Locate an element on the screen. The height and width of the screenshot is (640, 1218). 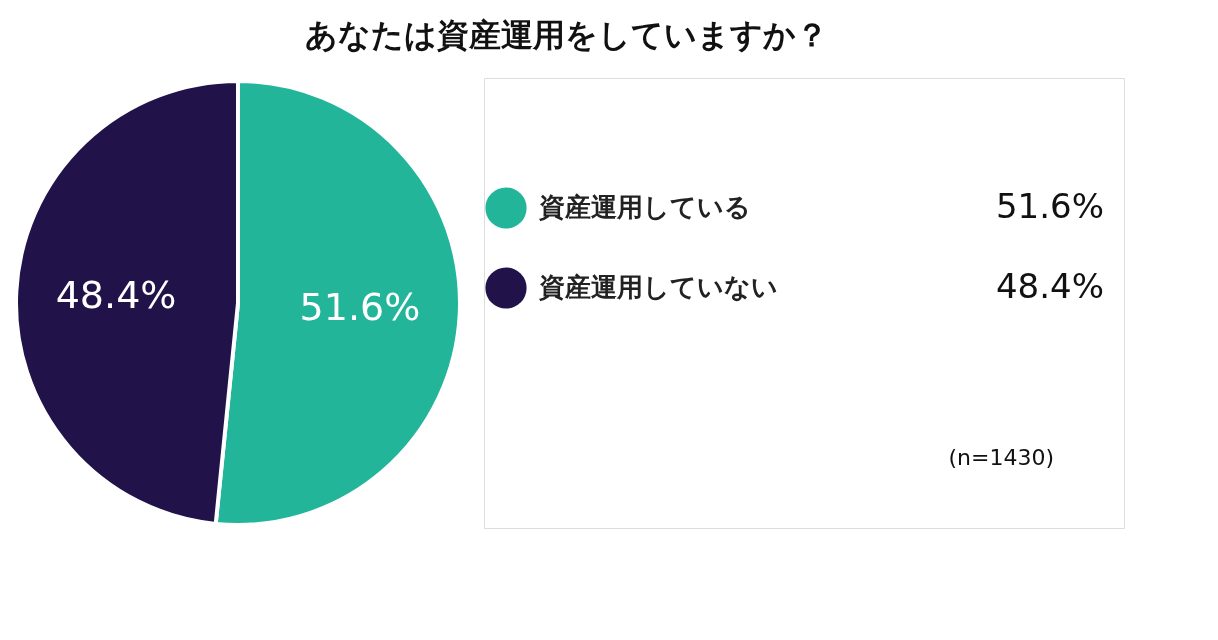
legend-label: 資産運用していない is located at coordinates (658, 287).